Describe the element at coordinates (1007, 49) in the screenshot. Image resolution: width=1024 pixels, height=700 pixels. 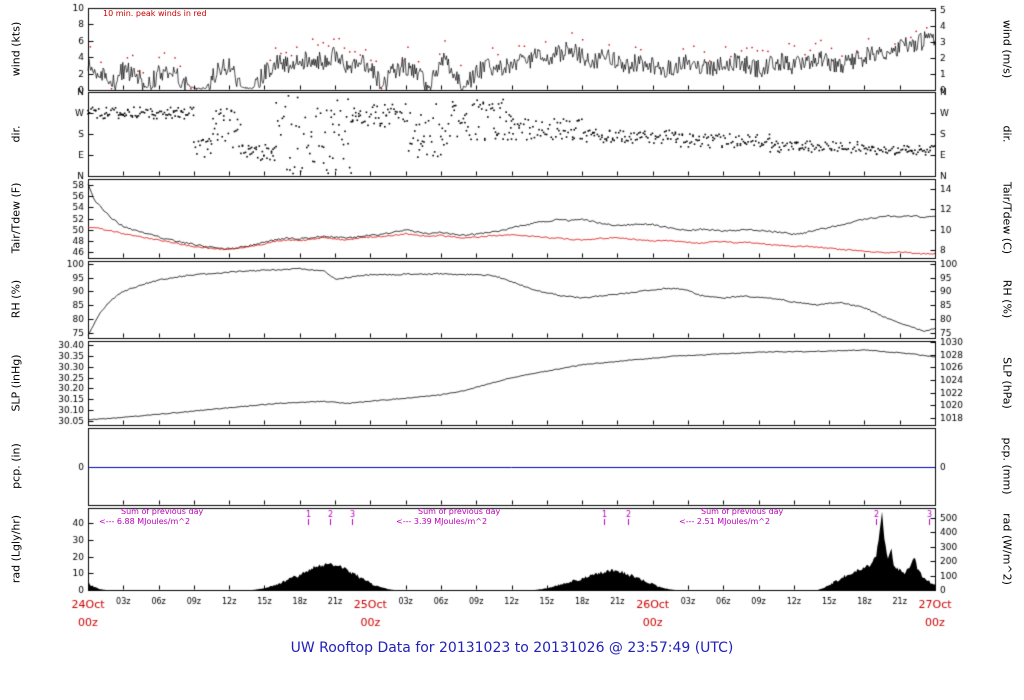
I see `ylabel-wind-ms: wind (m/s)` at that location.